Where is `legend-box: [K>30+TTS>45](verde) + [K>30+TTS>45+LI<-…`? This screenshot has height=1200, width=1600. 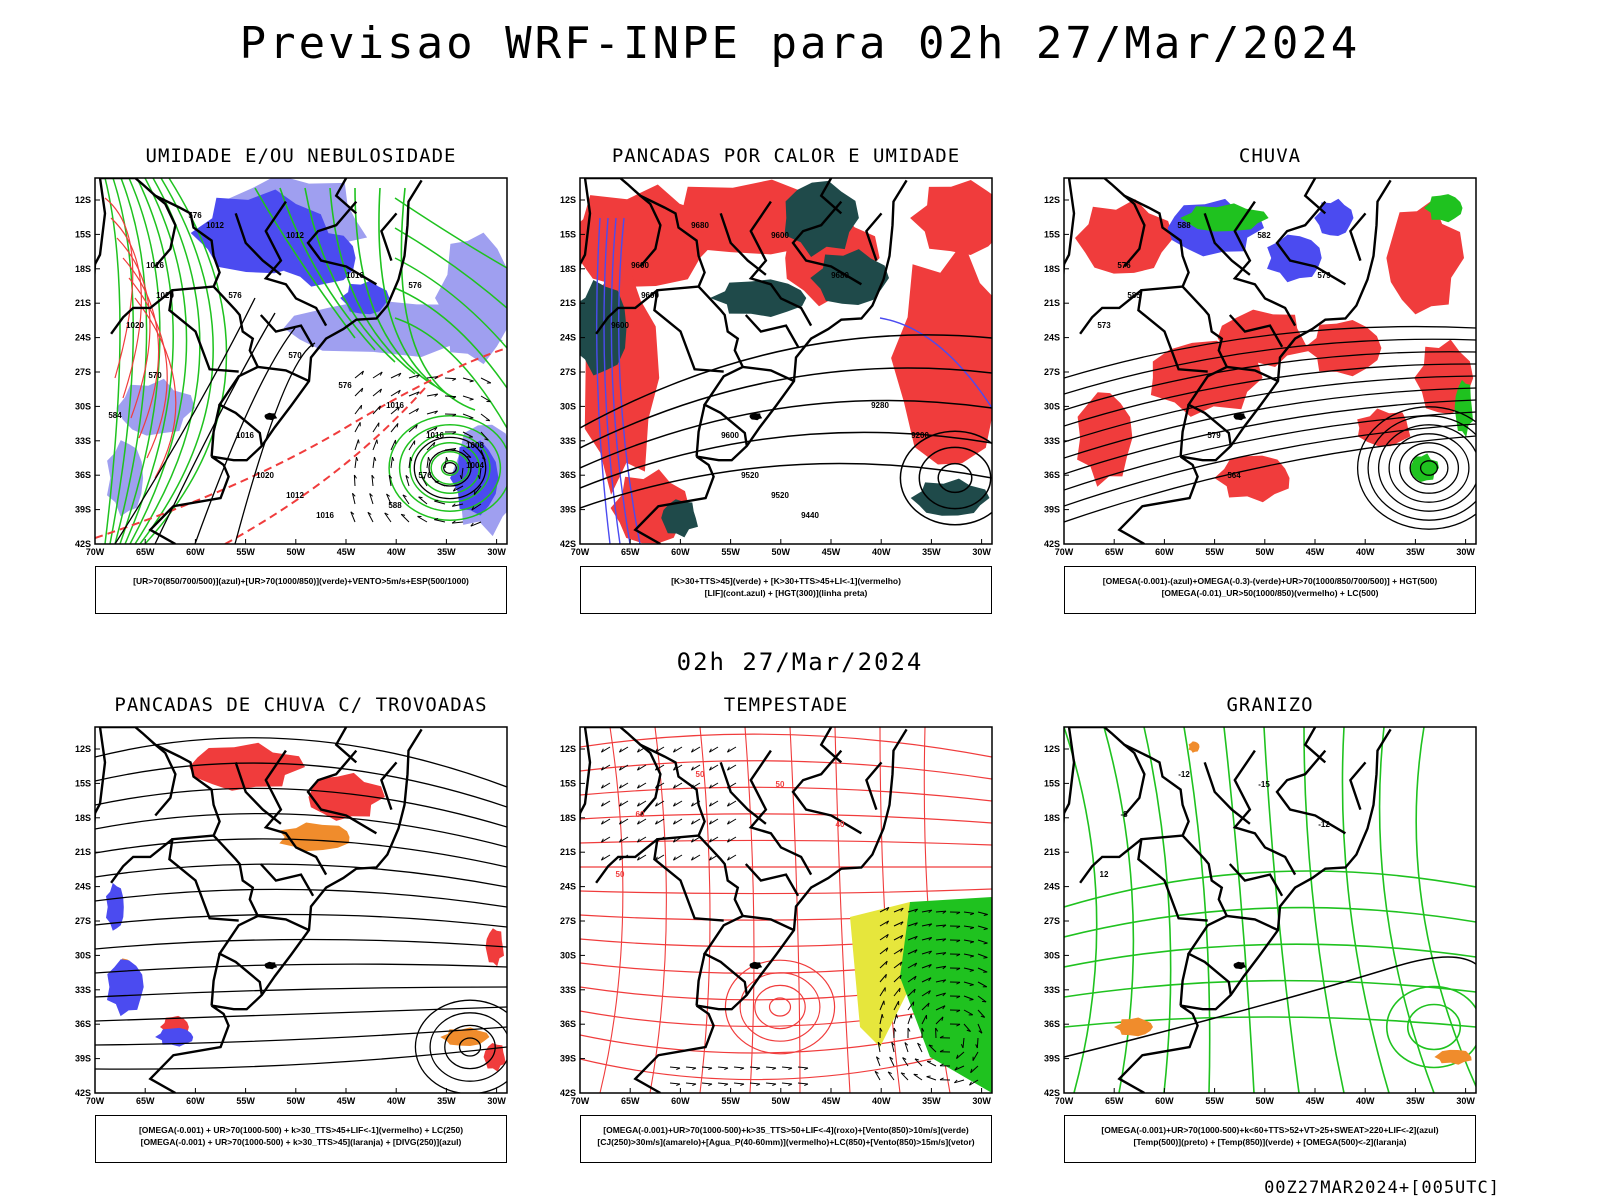 legend-box: [K>30+TTS>45](verde) + [K>30+TTS>45+LI<-… is located at coordinates (786, 590).